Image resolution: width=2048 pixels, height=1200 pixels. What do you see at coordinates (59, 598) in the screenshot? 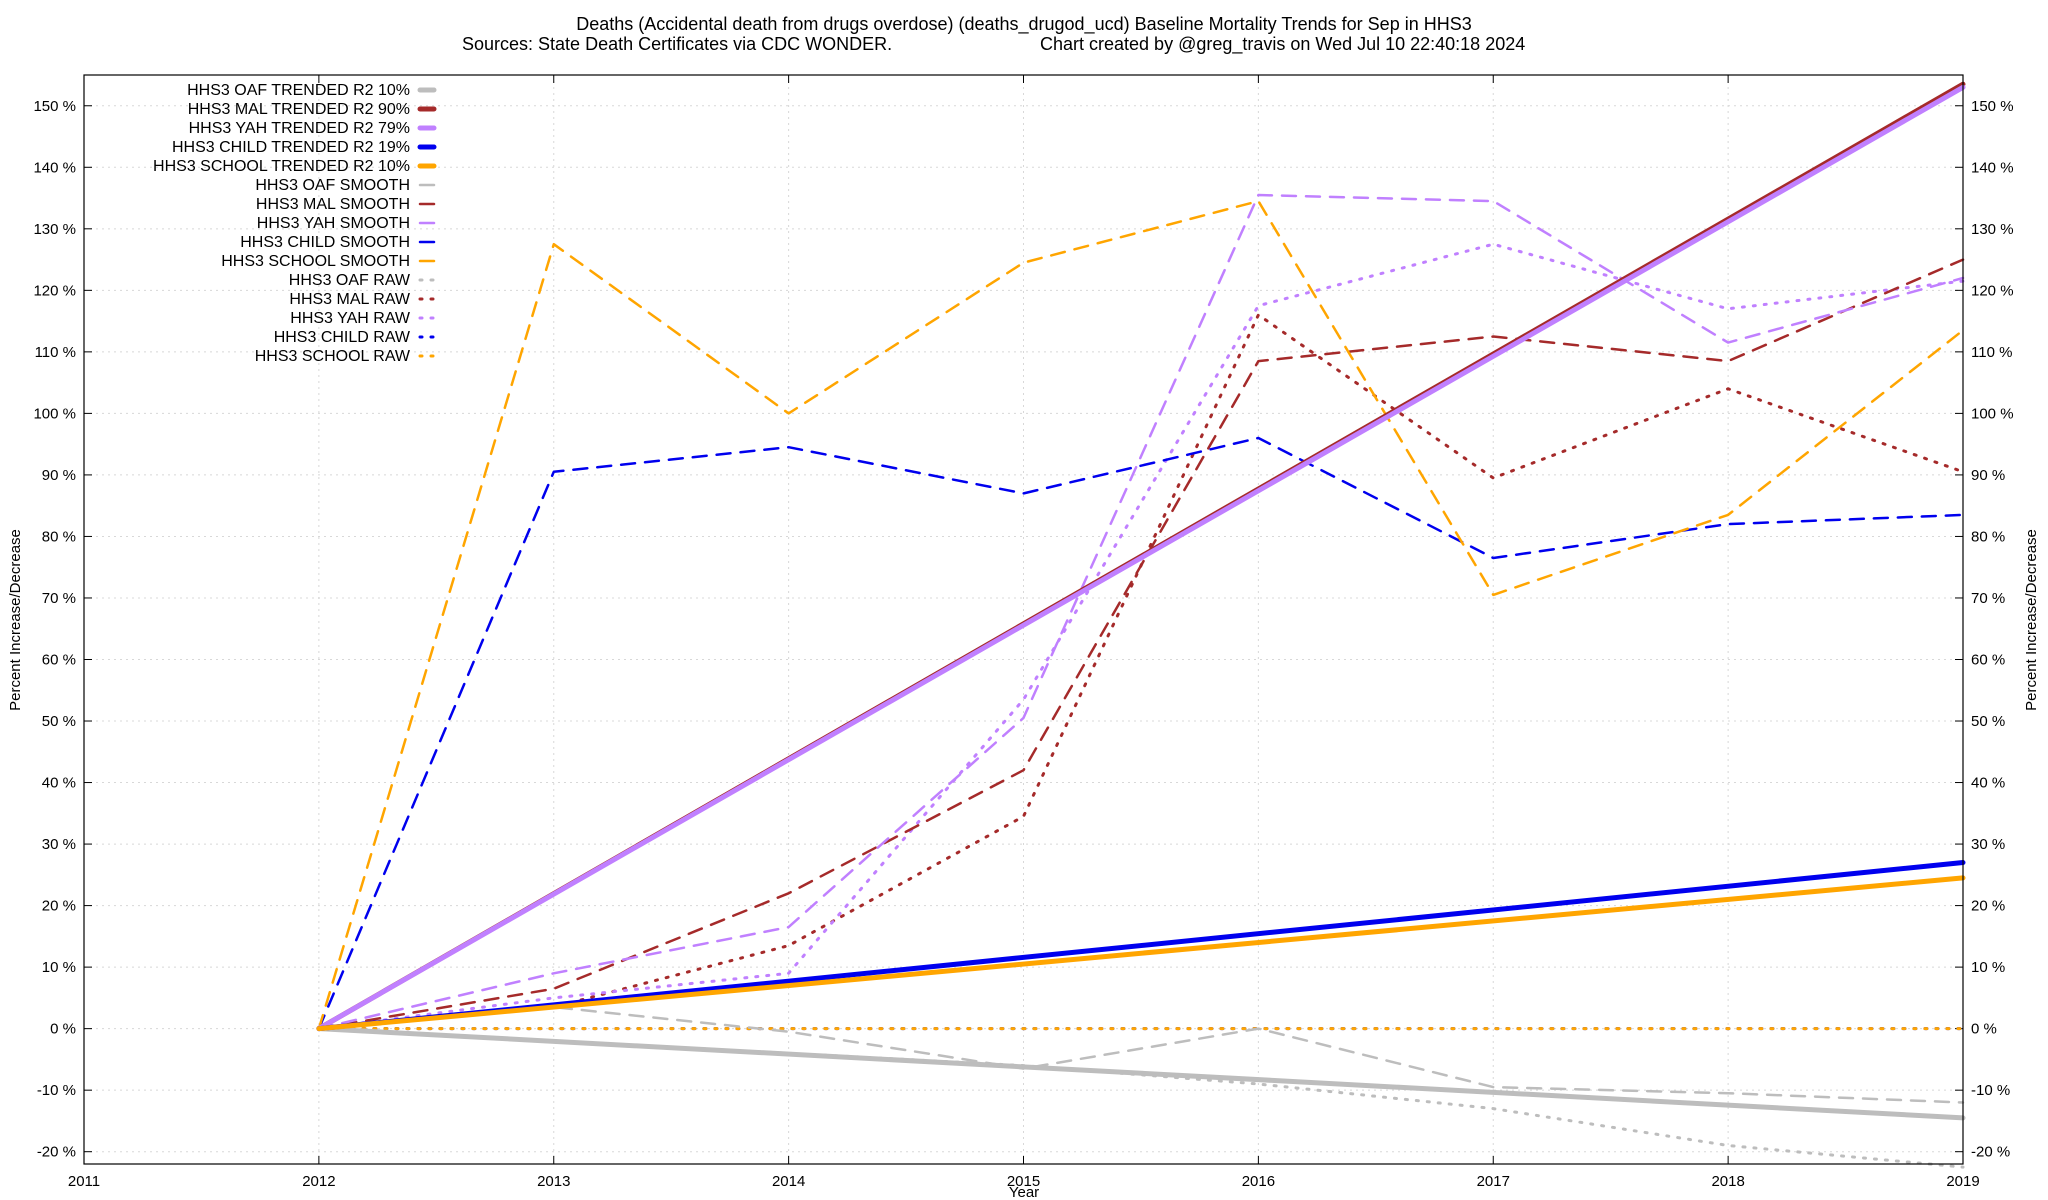
I see `y-tick-label-left: 70 %` at bounding box center [59, 598].